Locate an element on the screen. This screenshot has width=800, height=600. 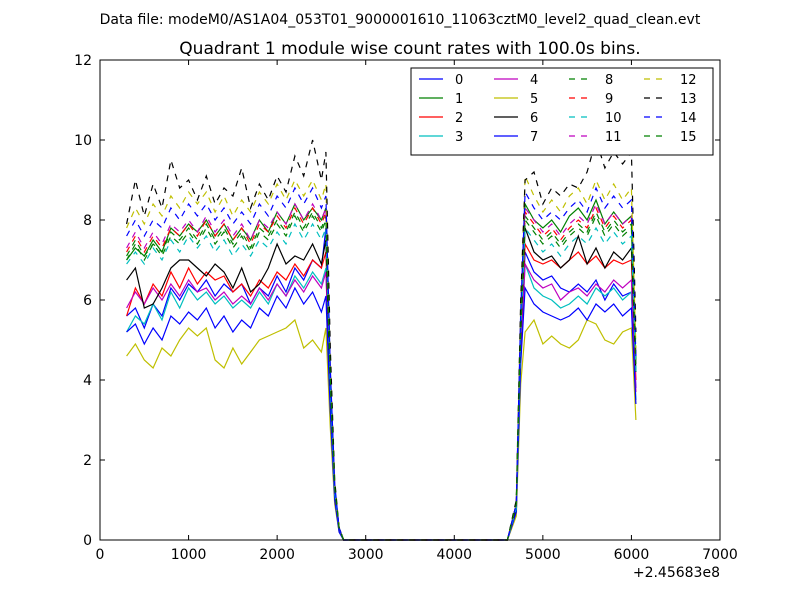
x-tick-label: 5000 is located at coordinates (543, 555).